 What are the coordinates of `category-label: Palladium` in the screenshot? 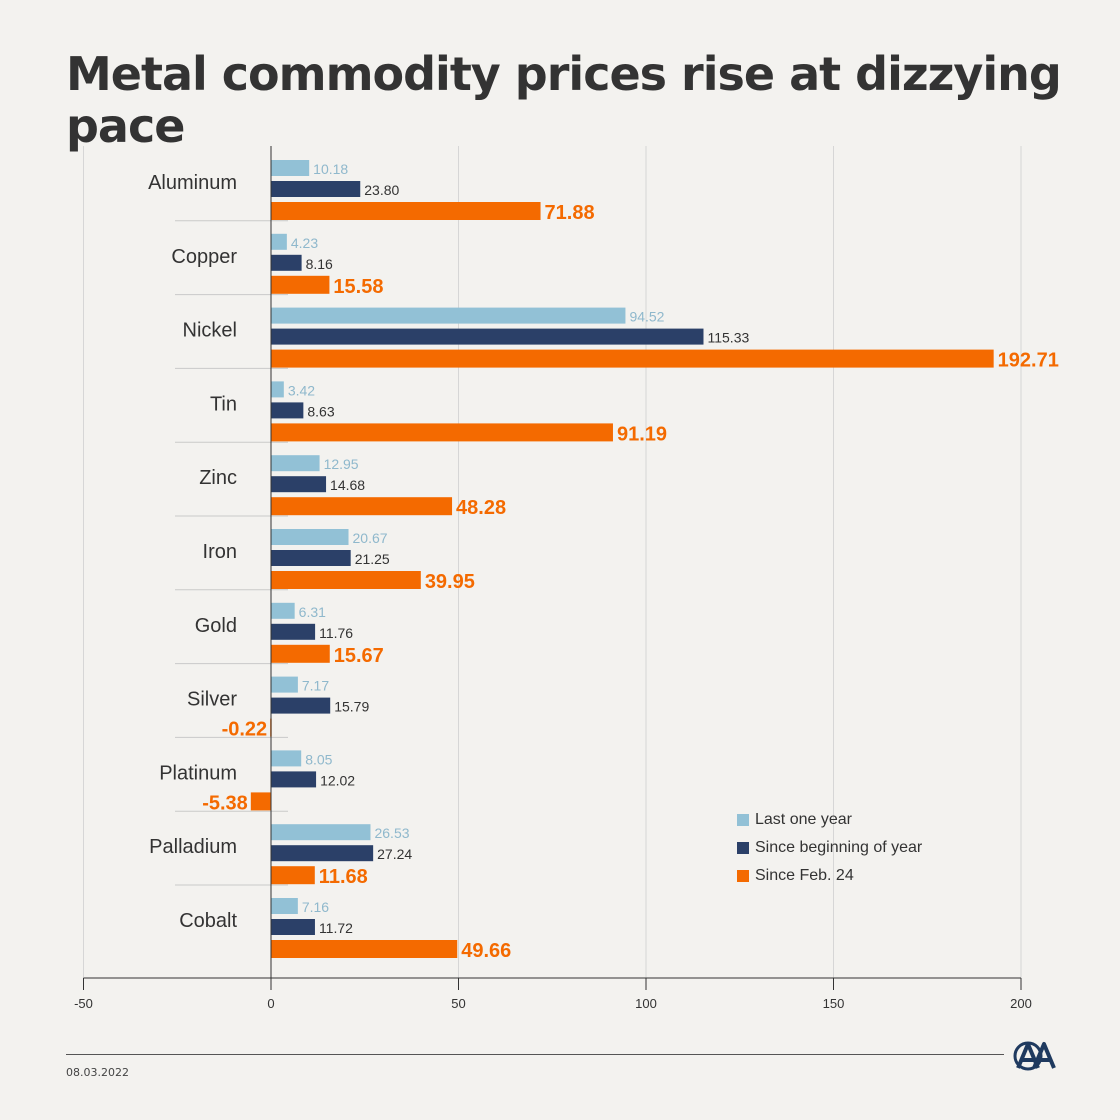 It's located at (193, 847).